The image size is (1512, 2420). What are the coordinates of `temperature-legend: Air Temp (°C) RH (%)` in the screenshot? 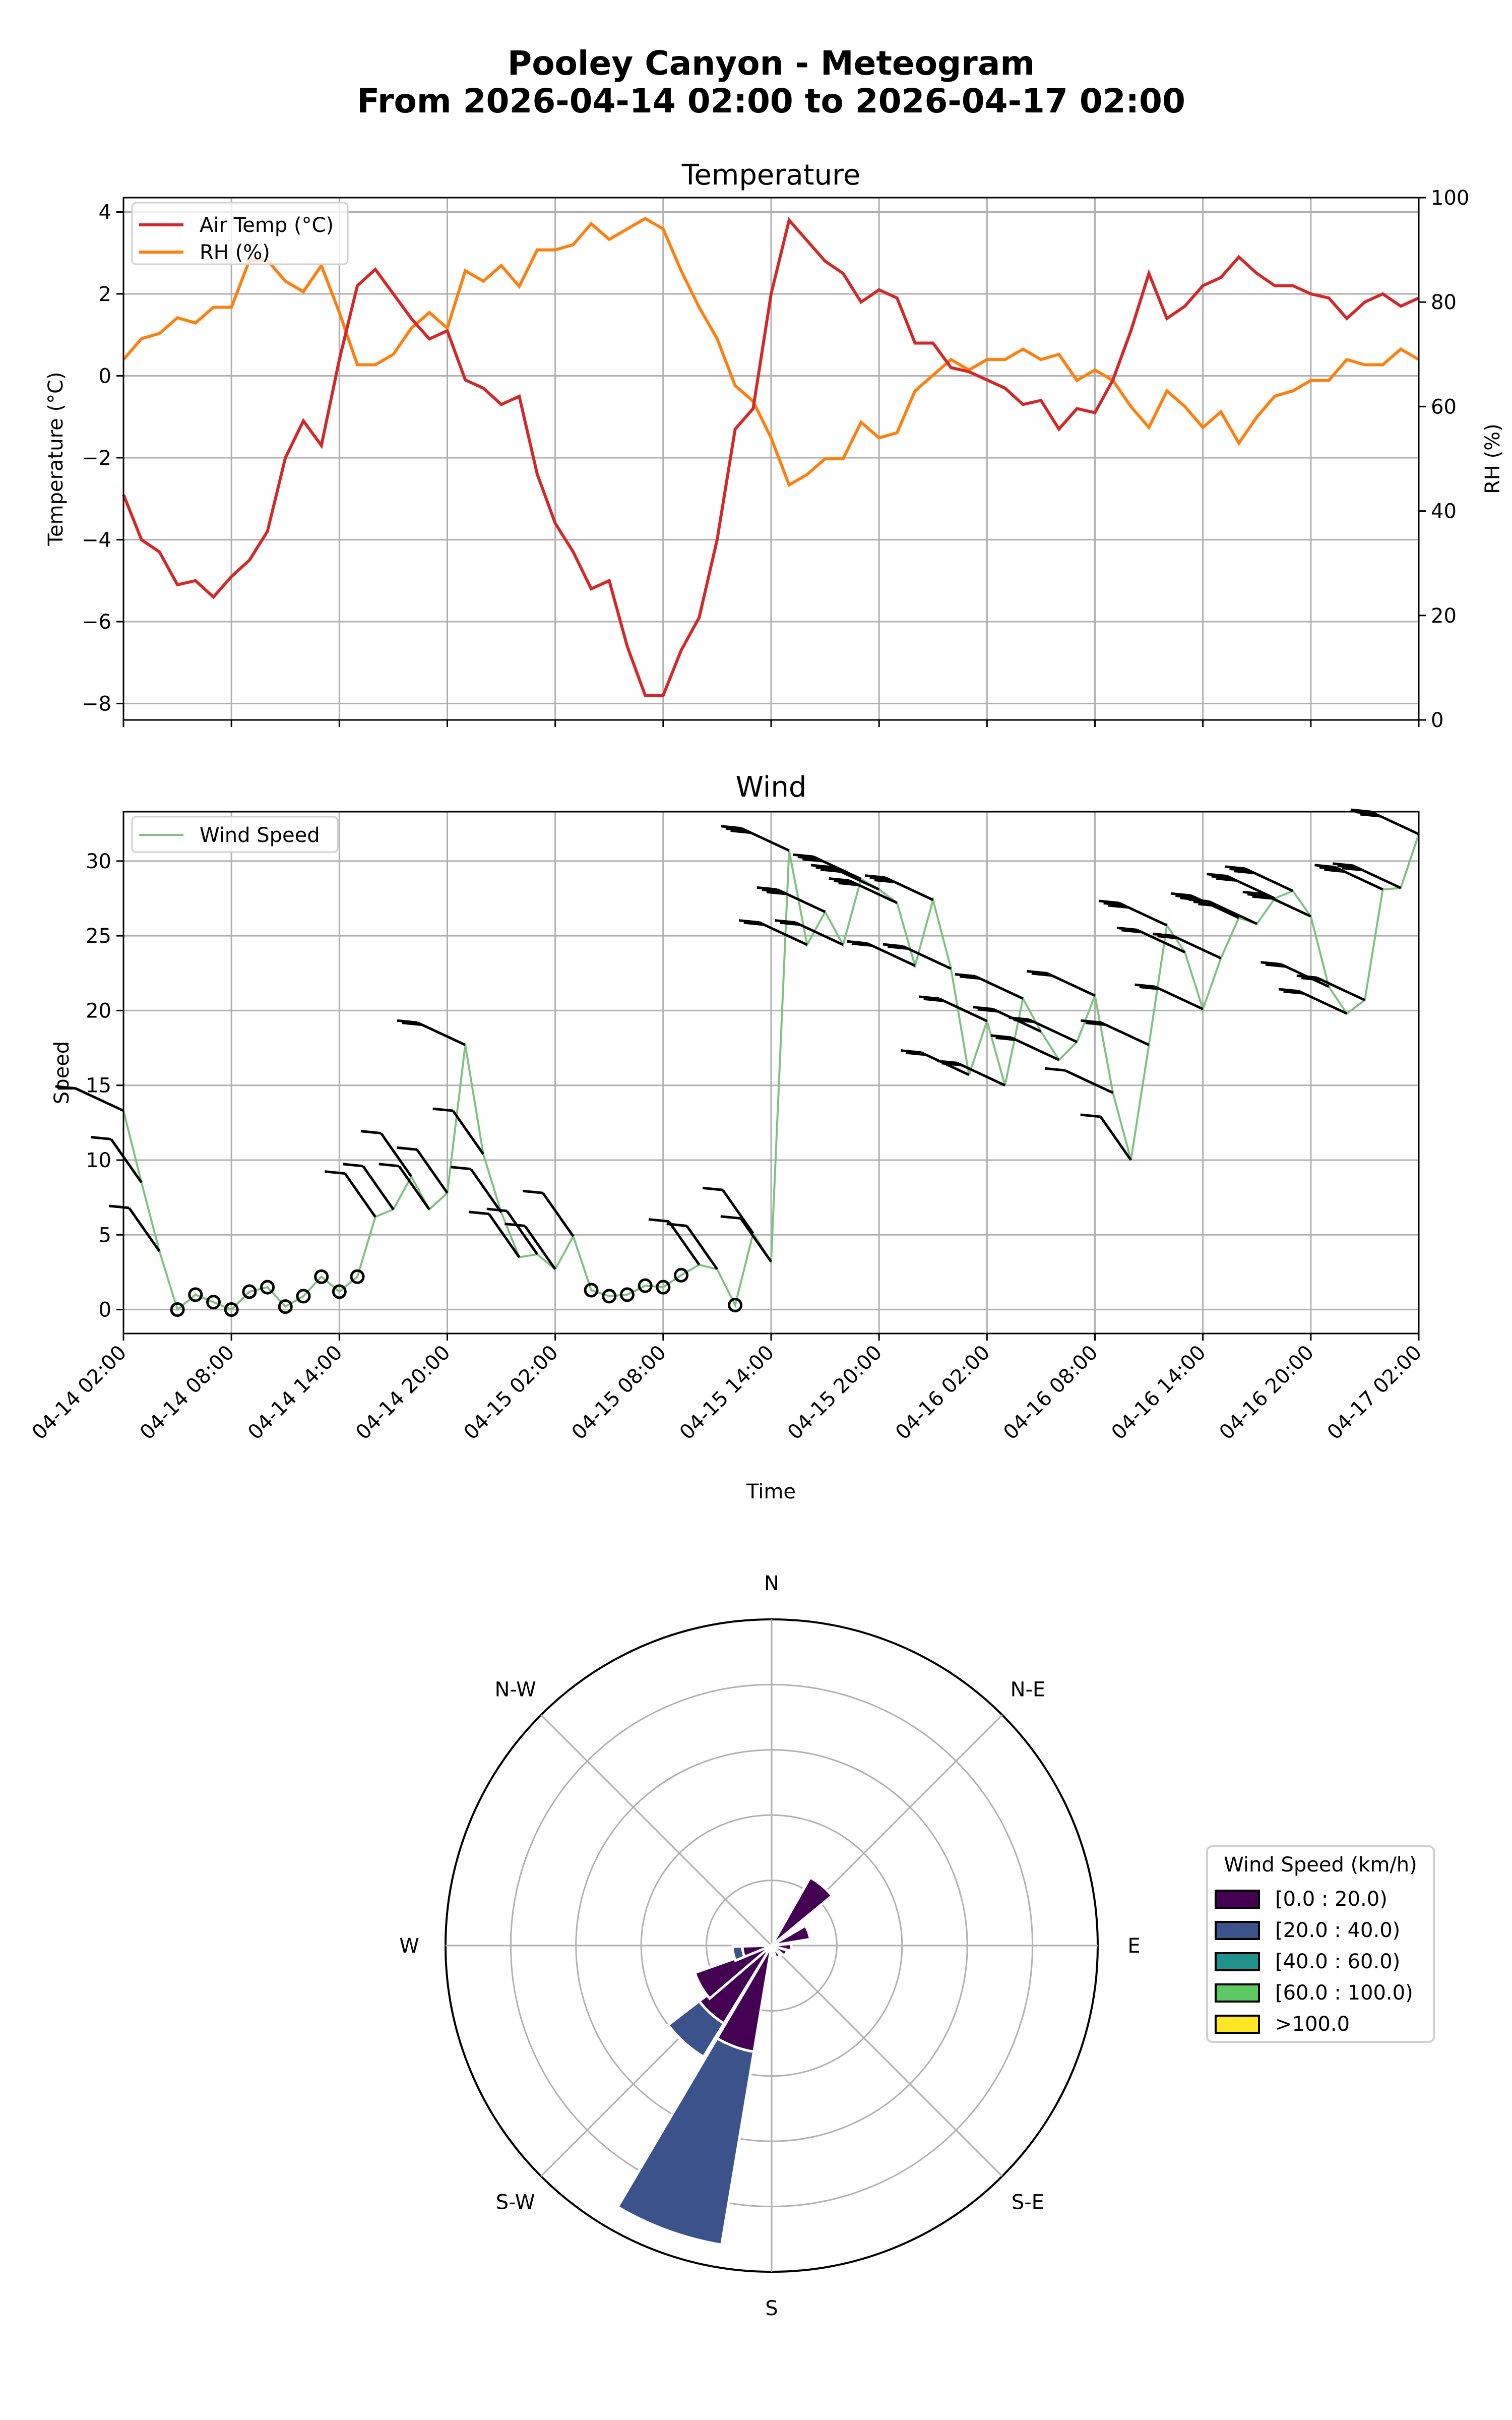 It's located at (240, 233).